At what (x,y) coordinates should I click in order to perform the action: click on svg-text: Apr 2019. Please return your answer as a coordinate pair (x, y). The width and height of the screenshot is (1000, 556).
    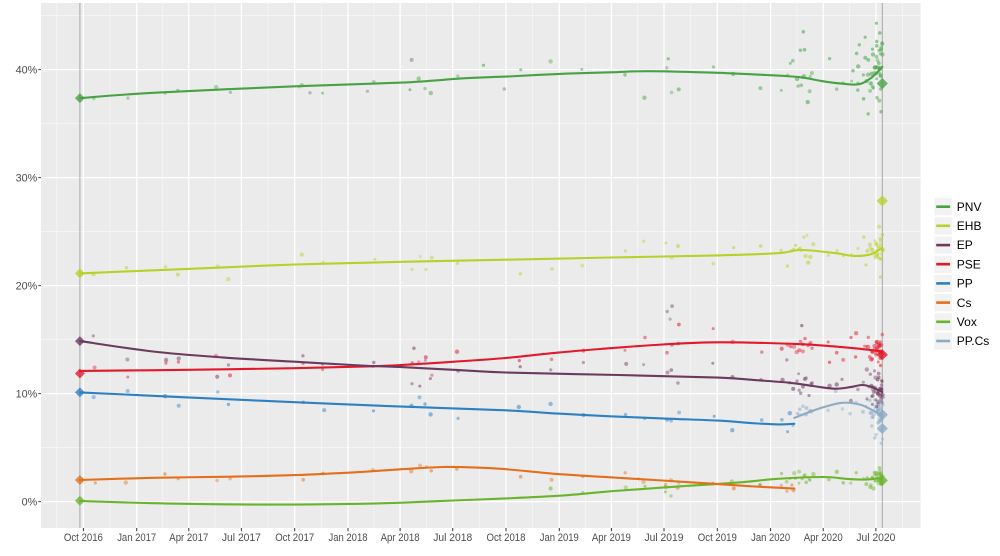
    Looking at the image, I should click on (611, 538).